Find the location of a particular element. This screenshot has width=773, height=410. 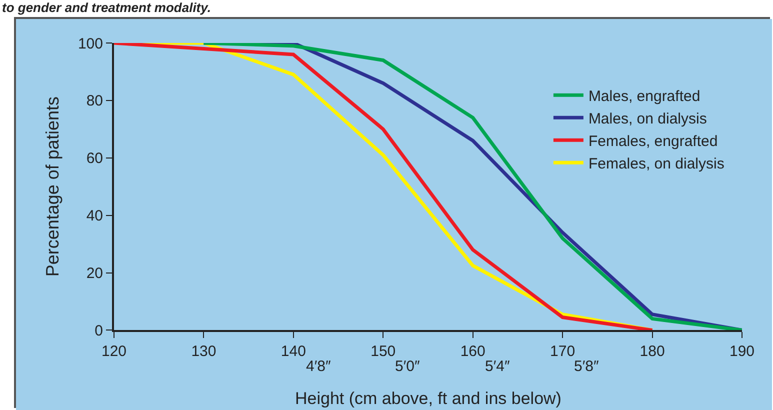

y-tick-label: 60 is located at coordinates (94, 159).